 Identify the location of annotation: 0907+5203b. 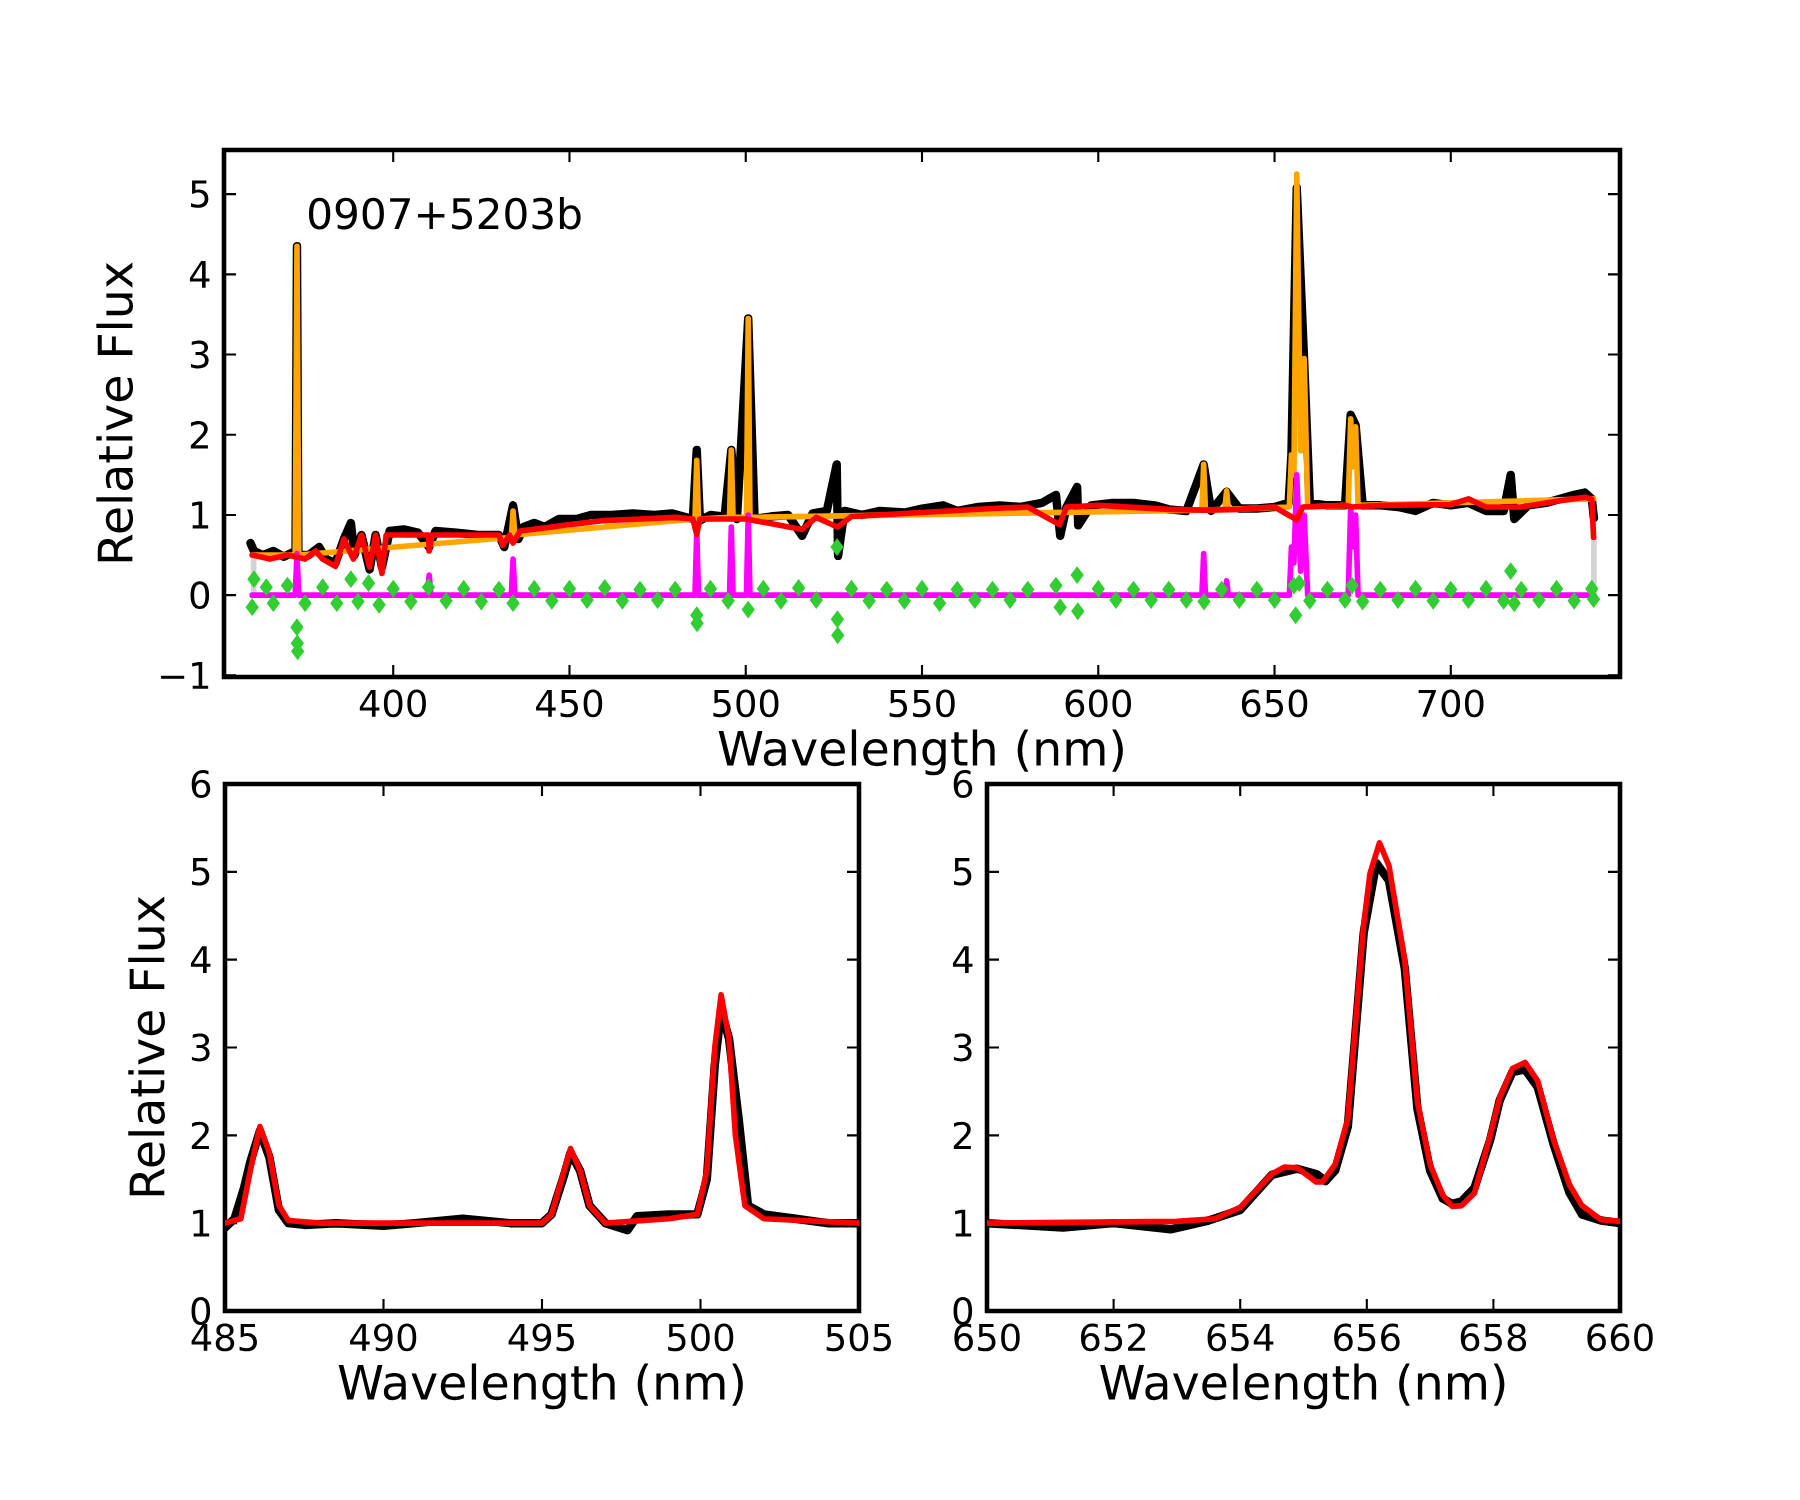
(444, 213).